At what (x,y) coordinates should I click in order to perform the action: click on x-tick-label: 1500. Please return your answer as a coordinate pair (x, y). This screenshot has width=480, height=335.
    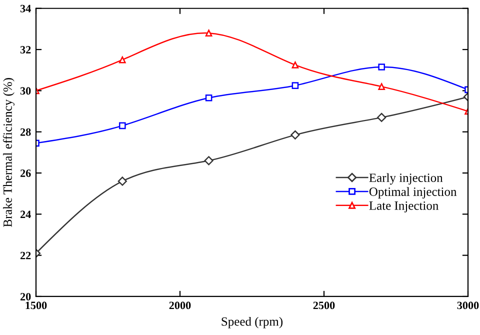
    Looking at the image, I should click on (36, 306).